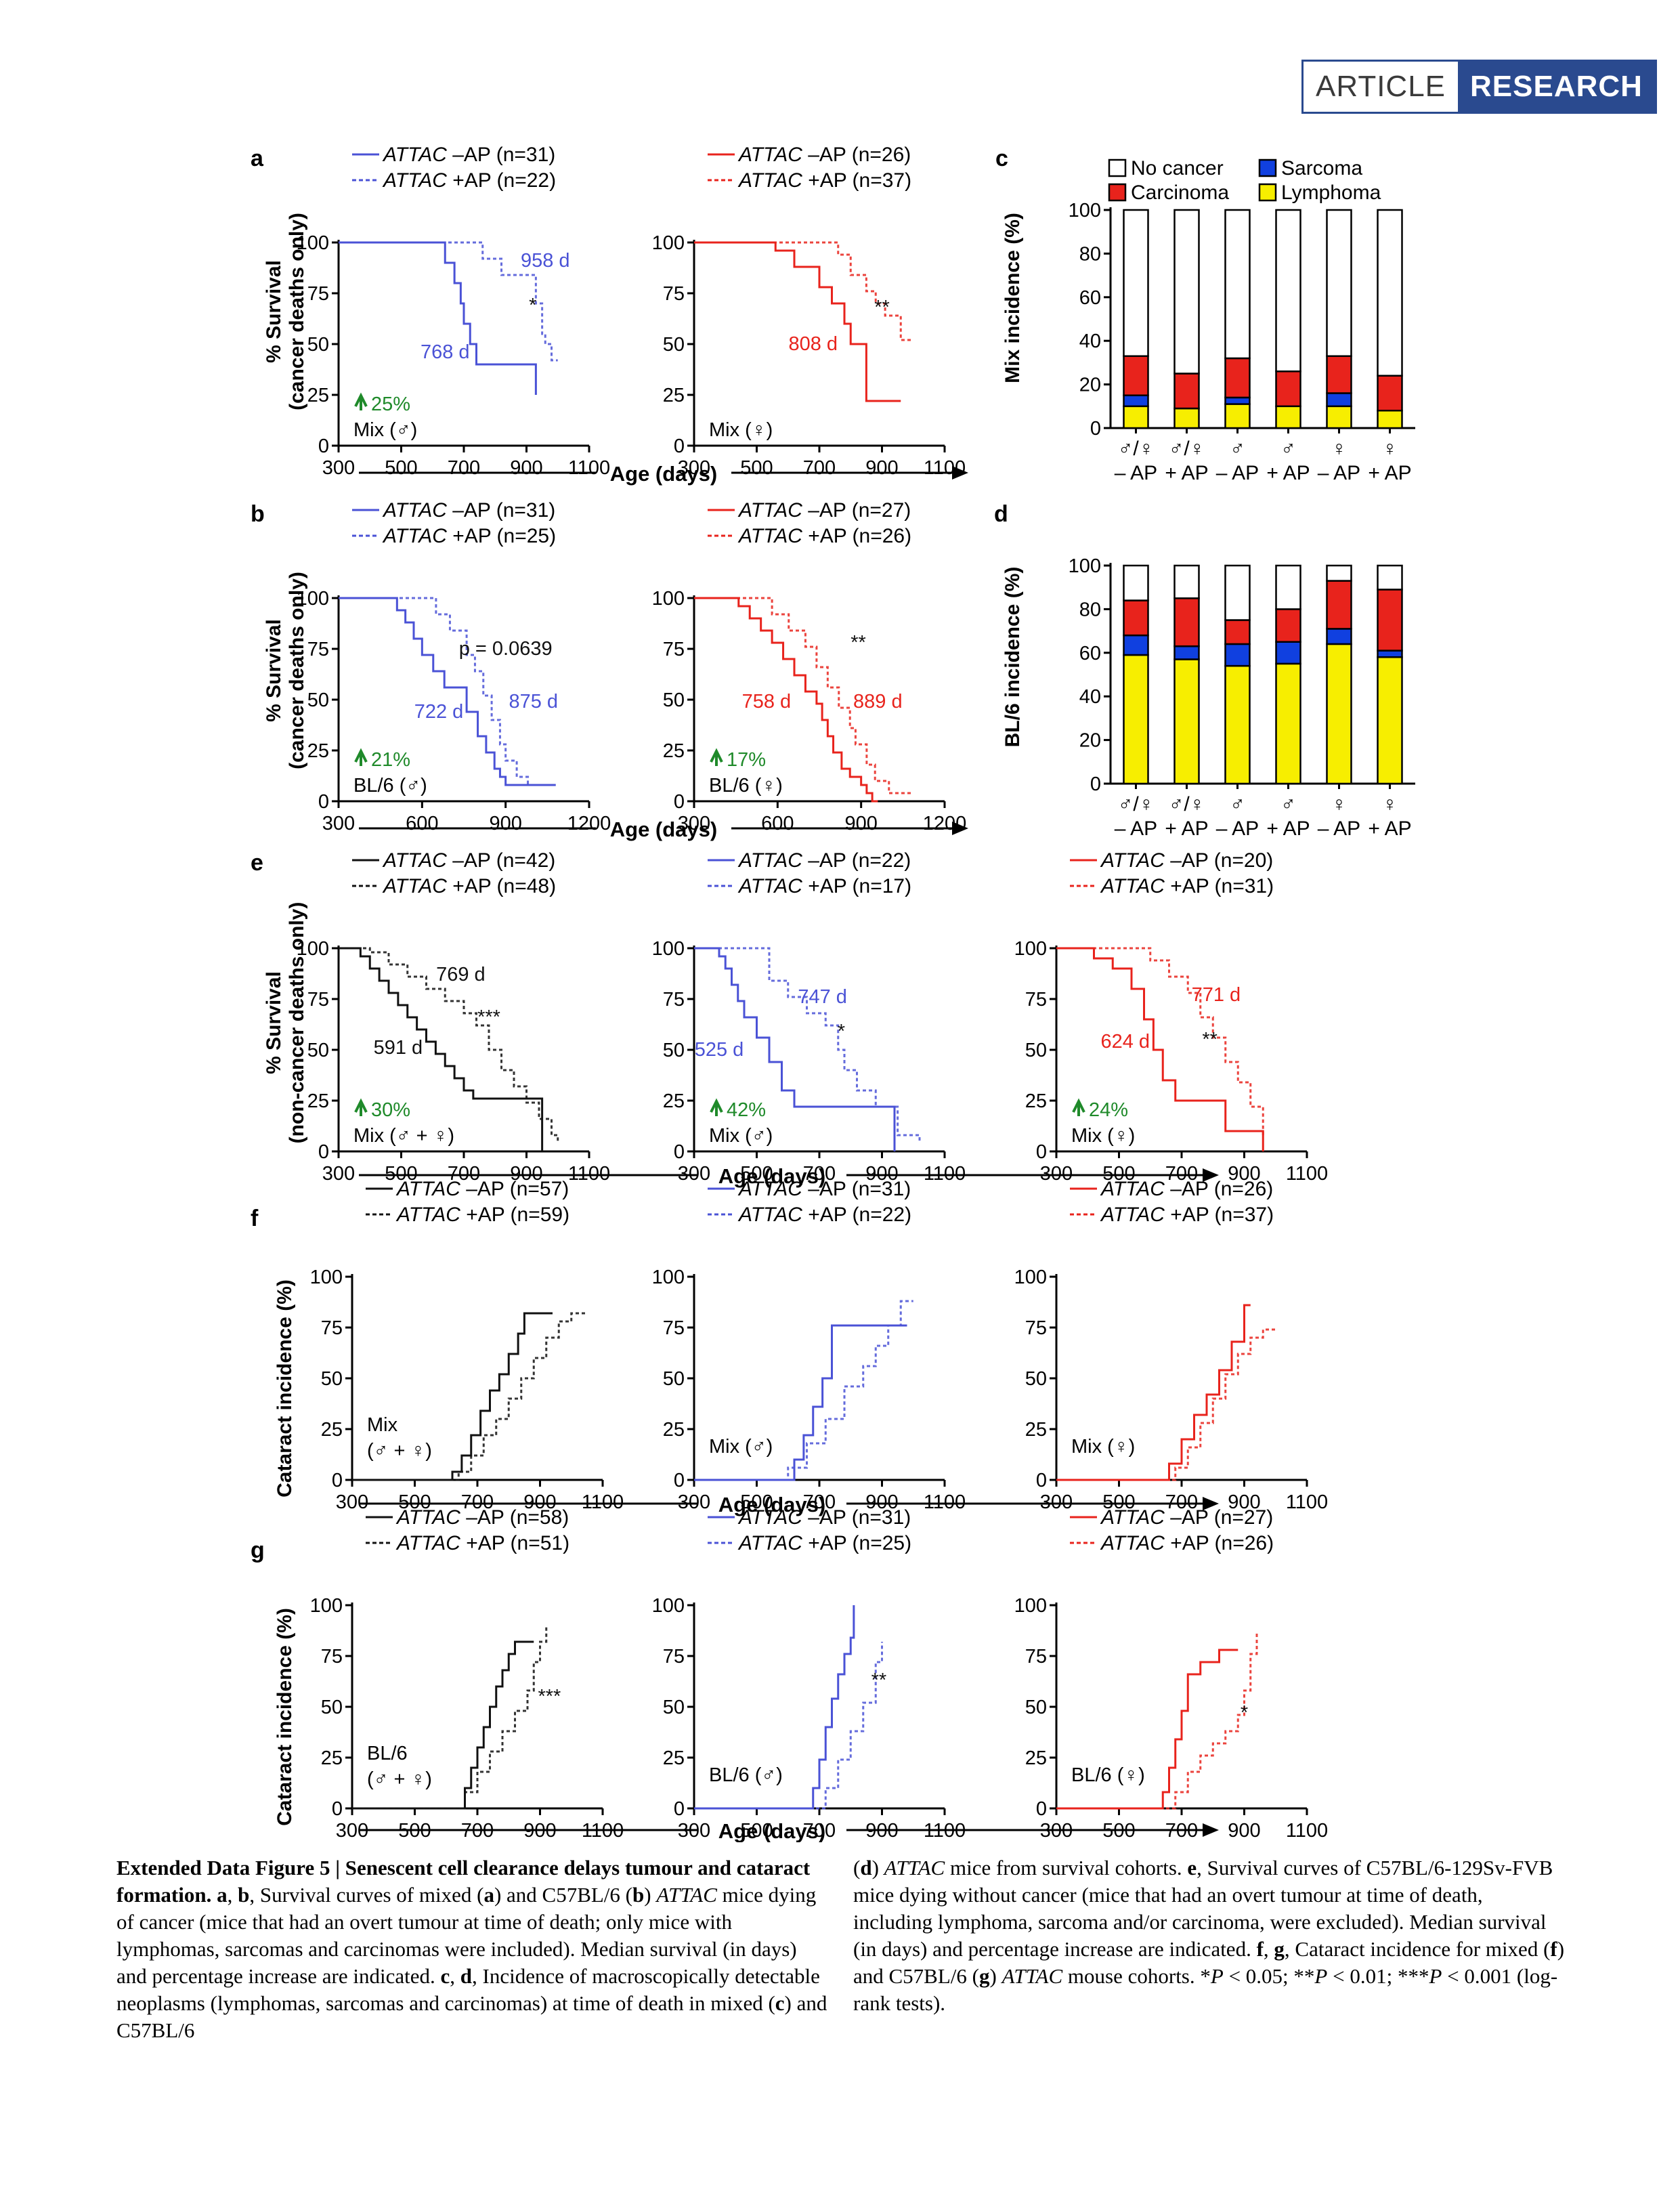  I want to click on caption-segment: (, so click(856, 1868).